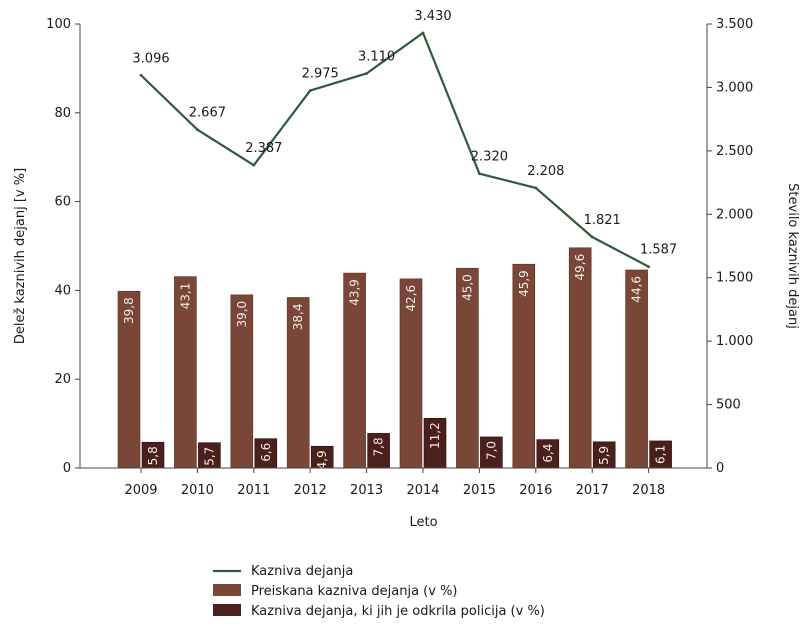 The width and height of the screenshot is (800, 626). What do you see at coordinates (366, 490) in the screenshot?
I see `x-tick-label: 2013` at bounding box center [366, 490].